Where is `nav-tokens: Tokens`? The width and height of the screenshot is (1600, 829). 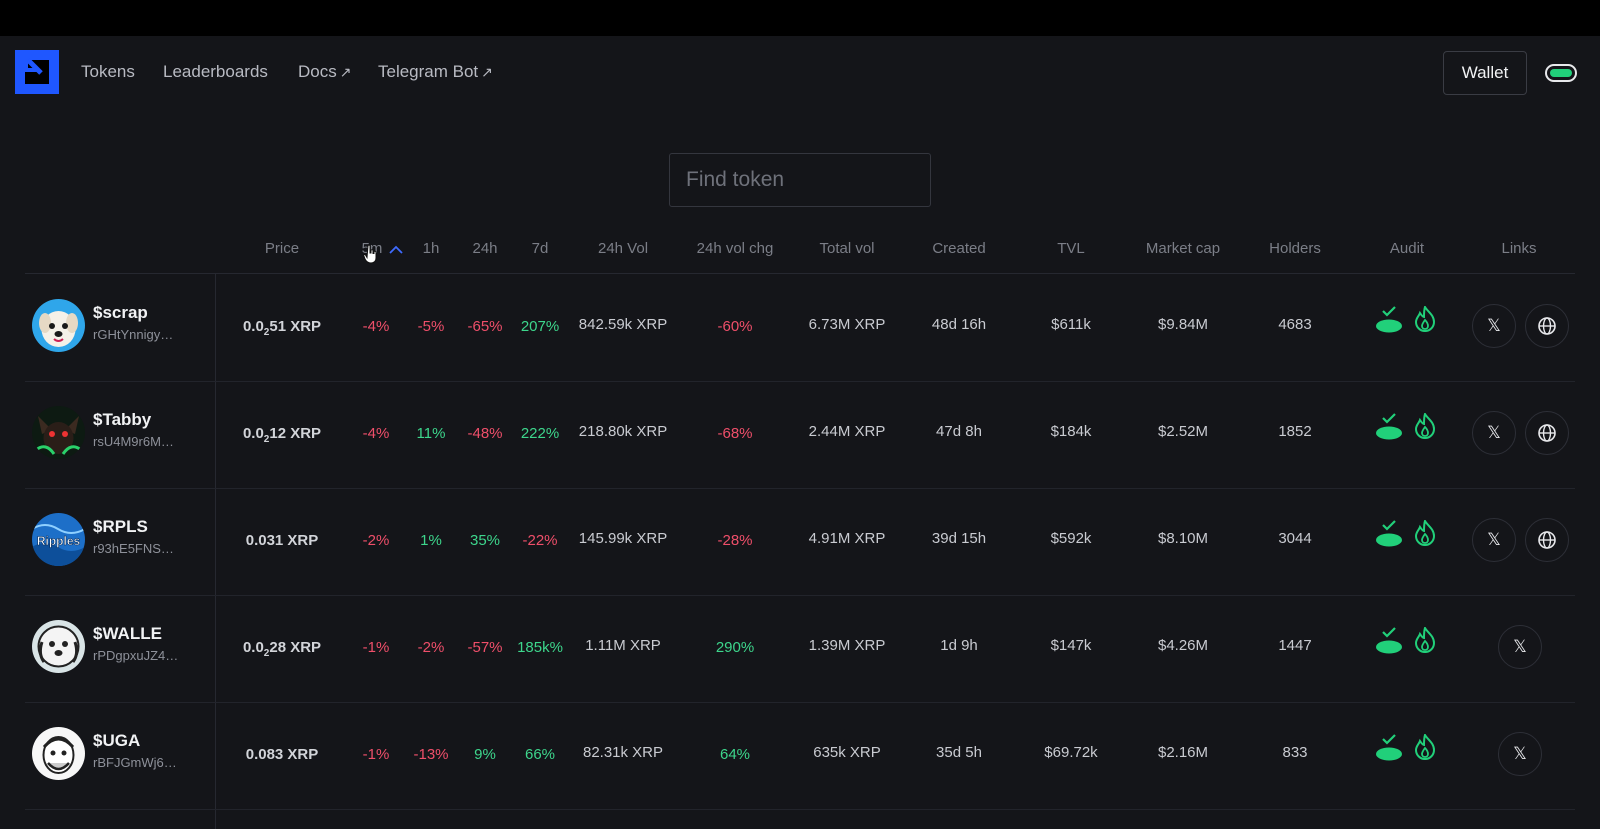 nav-tokens: Tokens is located at coordinates (108, 72).